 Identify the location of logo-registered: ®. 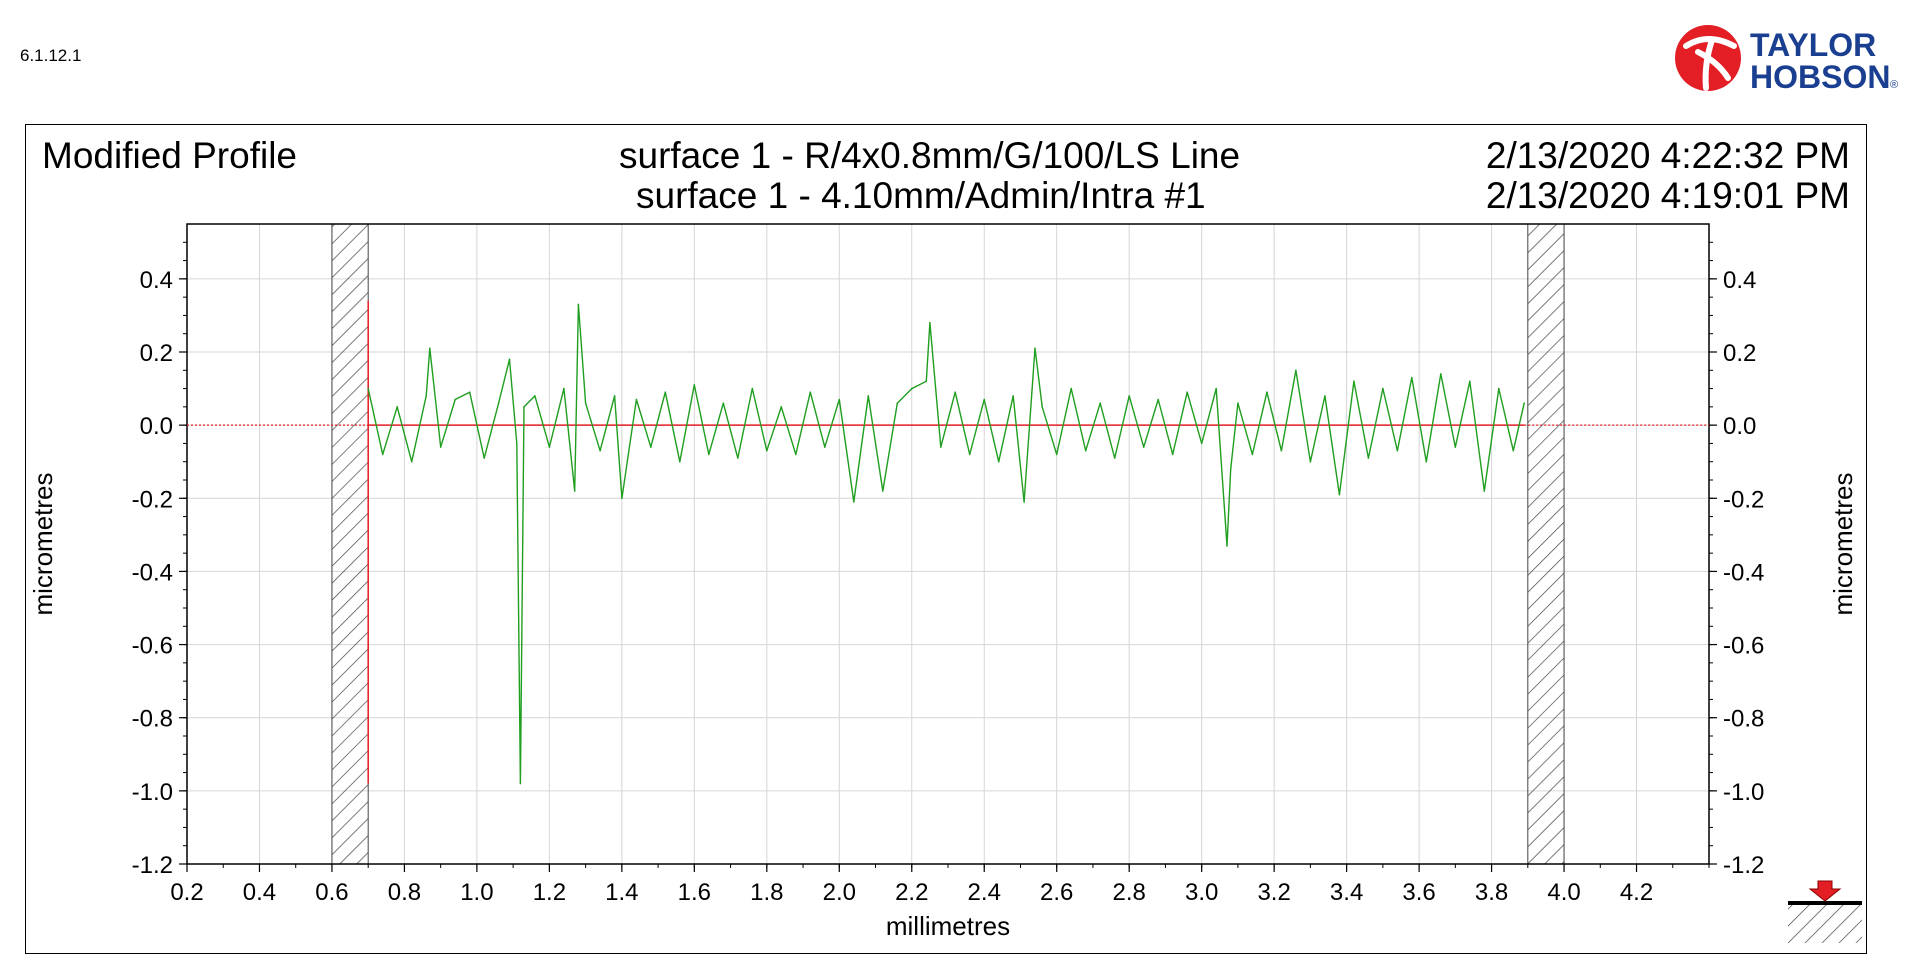
(1894, 85).